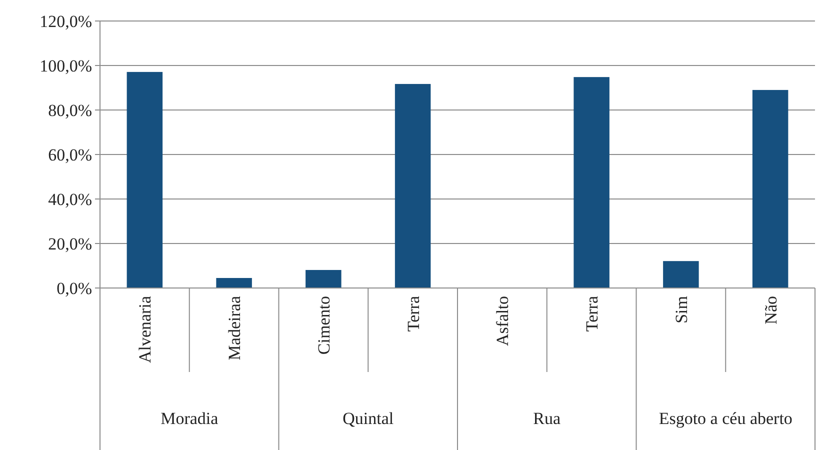  What do you see at coordinates (66, 66) in the screenshot?
I see `y-tick-label: 100,0%` at bounding box center [66, 66].